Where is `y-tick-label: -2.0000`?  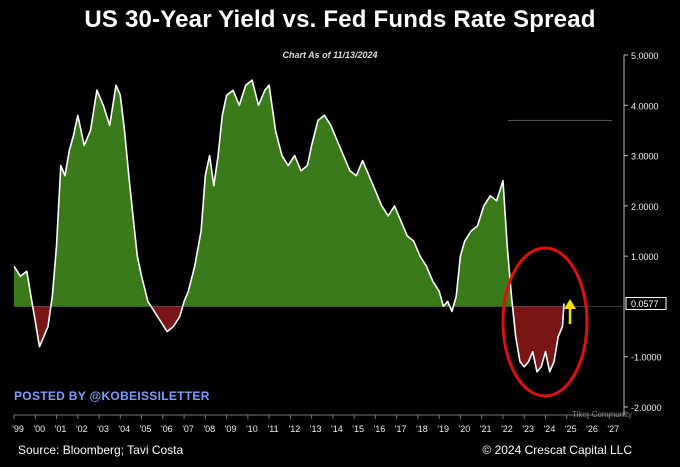
y-tick-label: -2.0000 is located at coordinates (646, 408).